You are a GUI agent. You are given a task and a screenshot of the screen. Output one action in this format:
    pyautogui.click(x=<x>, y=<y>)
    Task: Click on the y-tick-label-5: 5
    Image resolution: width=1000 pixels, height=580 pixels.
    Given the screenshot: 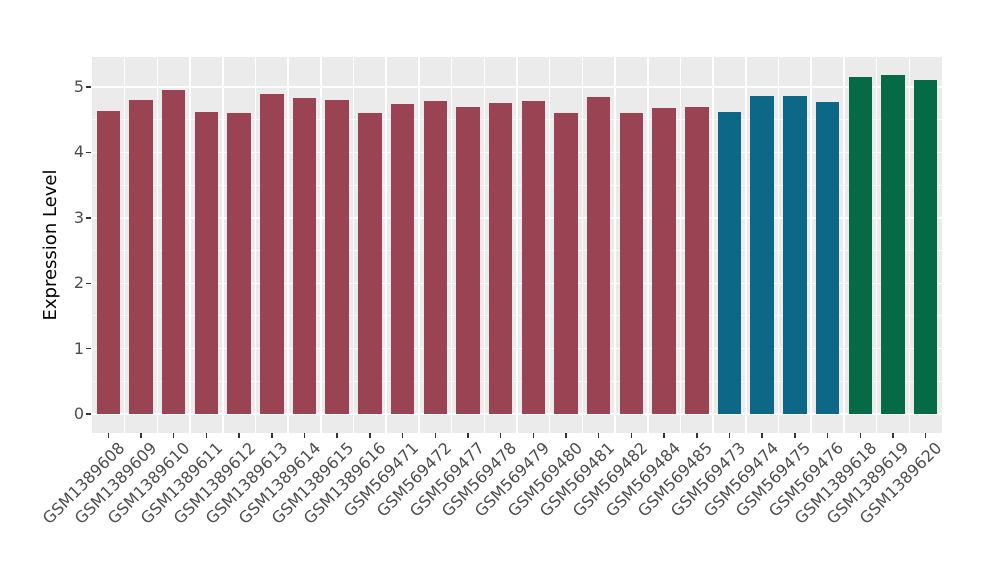 What is the action you would take?
    pyautogui.click(x=78, y=87)
    